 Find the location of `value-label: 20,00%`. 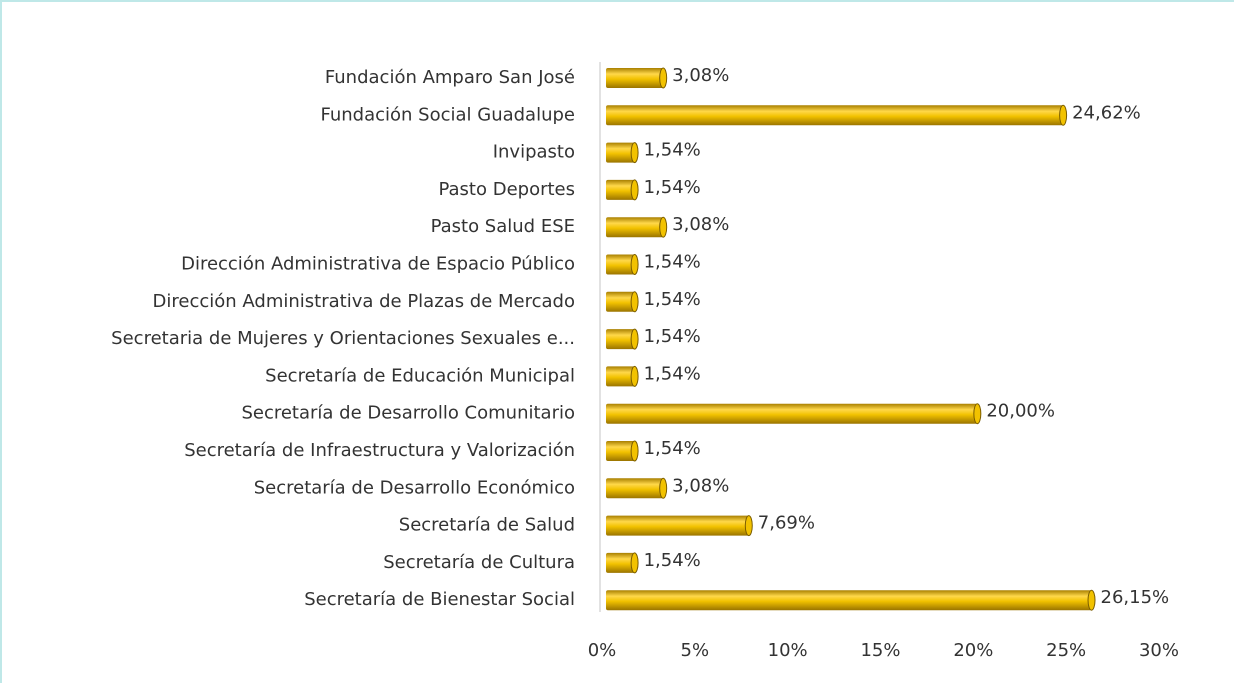

value-label: 20,00% is located at coordinates (1020, 411).